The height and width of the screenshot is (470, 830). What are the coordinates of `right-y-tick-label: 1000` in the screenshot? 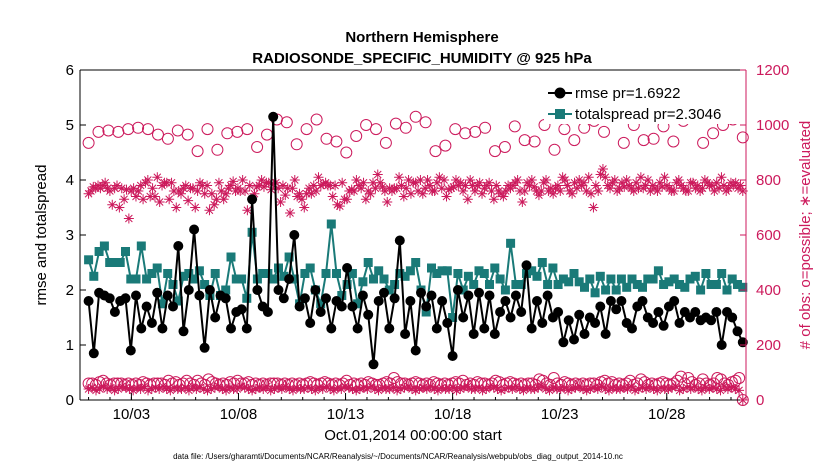 It's located at (772, 125).